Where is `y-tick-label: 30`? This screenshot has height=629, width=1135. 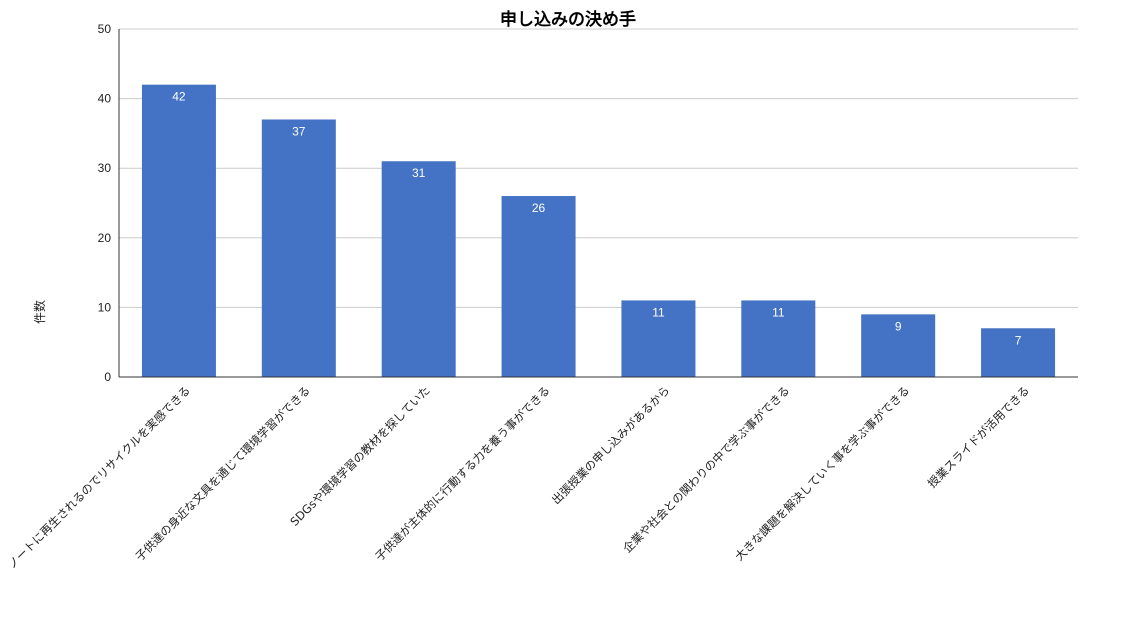
y-tick-label: 30 is located at coordinates (105, 168).